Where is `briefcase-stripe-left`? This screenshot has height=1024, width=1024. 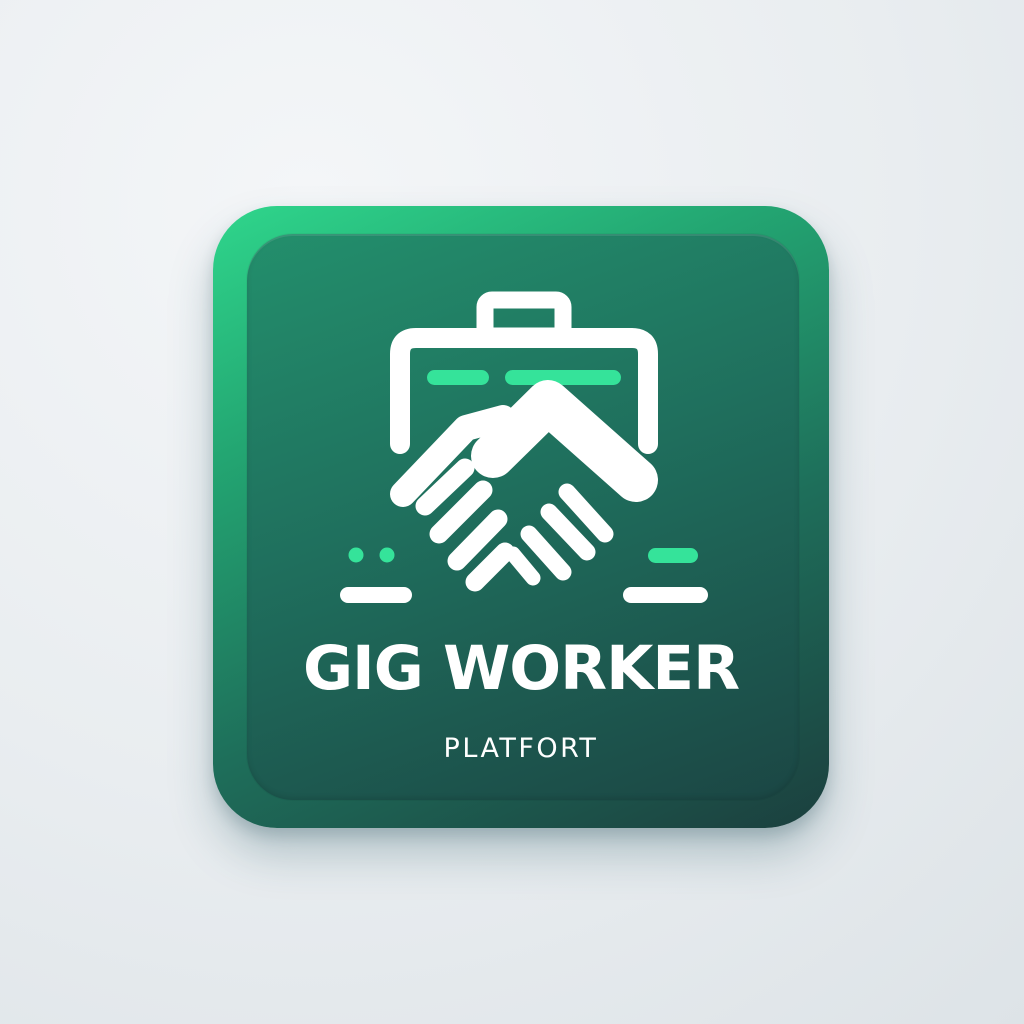
briefcase-stripe-left is located at coordinates (458, 377).